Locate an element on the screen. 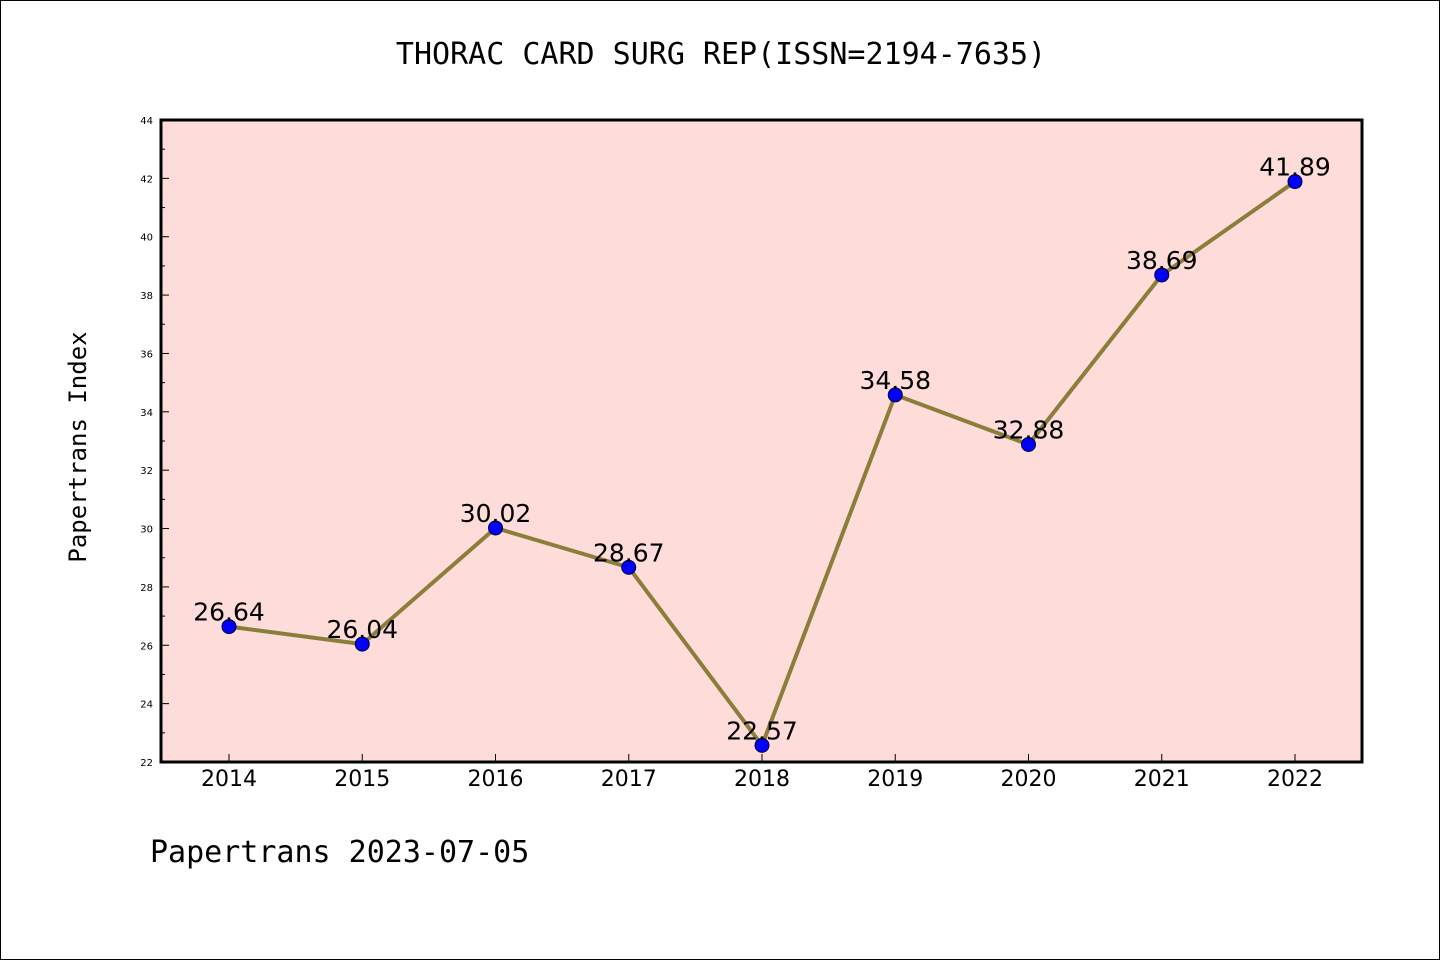 The height and width of the screenshot is (960, 1440). data-label: 28.67 is located at coordinates (629, 552).